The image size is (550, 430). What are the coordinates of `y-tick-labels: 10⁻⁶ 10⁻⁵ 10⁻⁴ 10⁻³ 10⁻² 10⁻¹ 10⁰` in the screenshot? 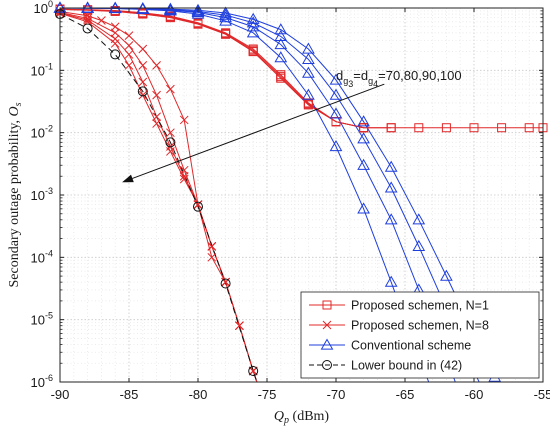 It's located at (42, 195).